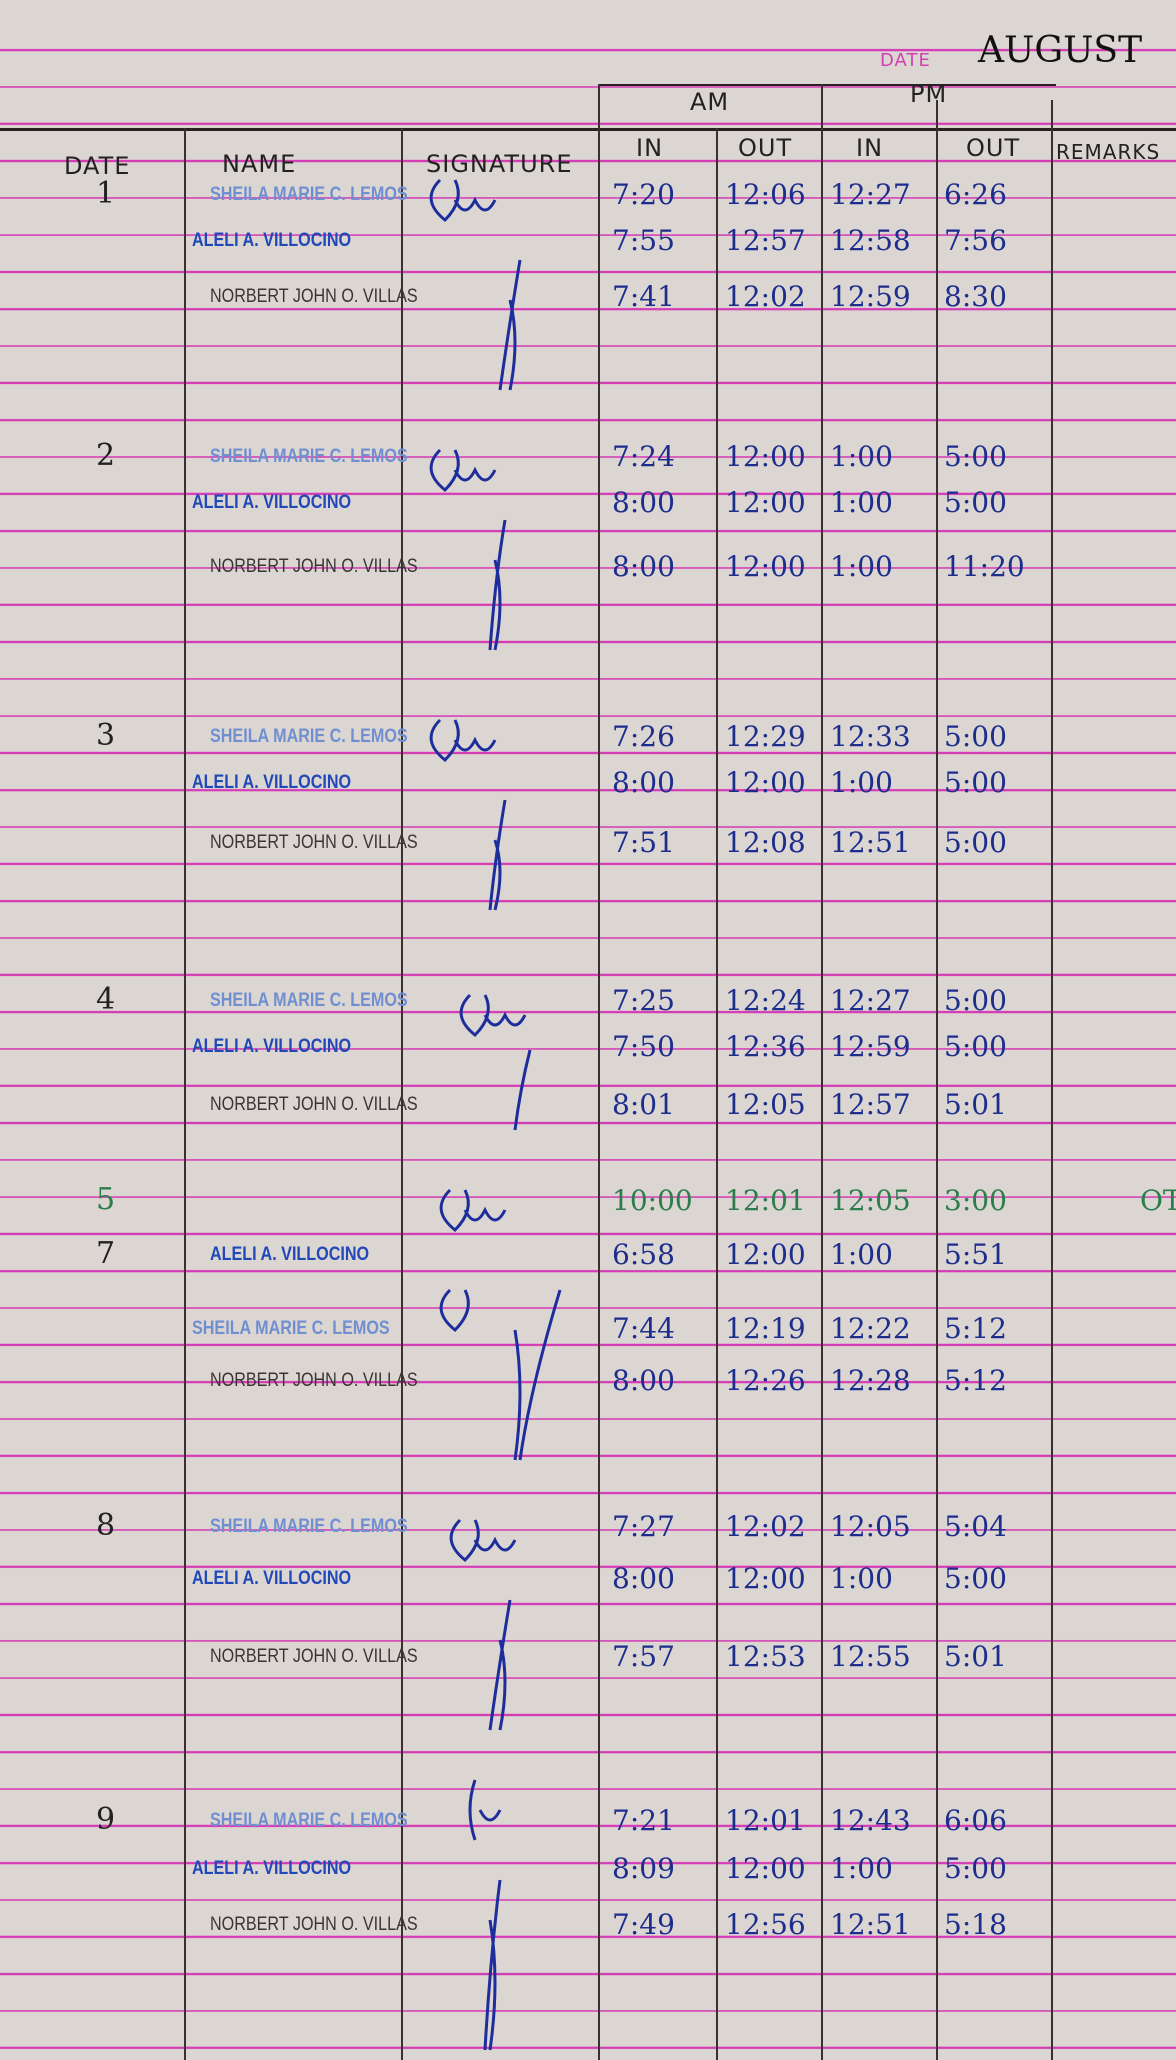 The width and height of the screenshot is (1176, 2060). I want to click on time-pm-out: 6:06, so click(975, 1820).